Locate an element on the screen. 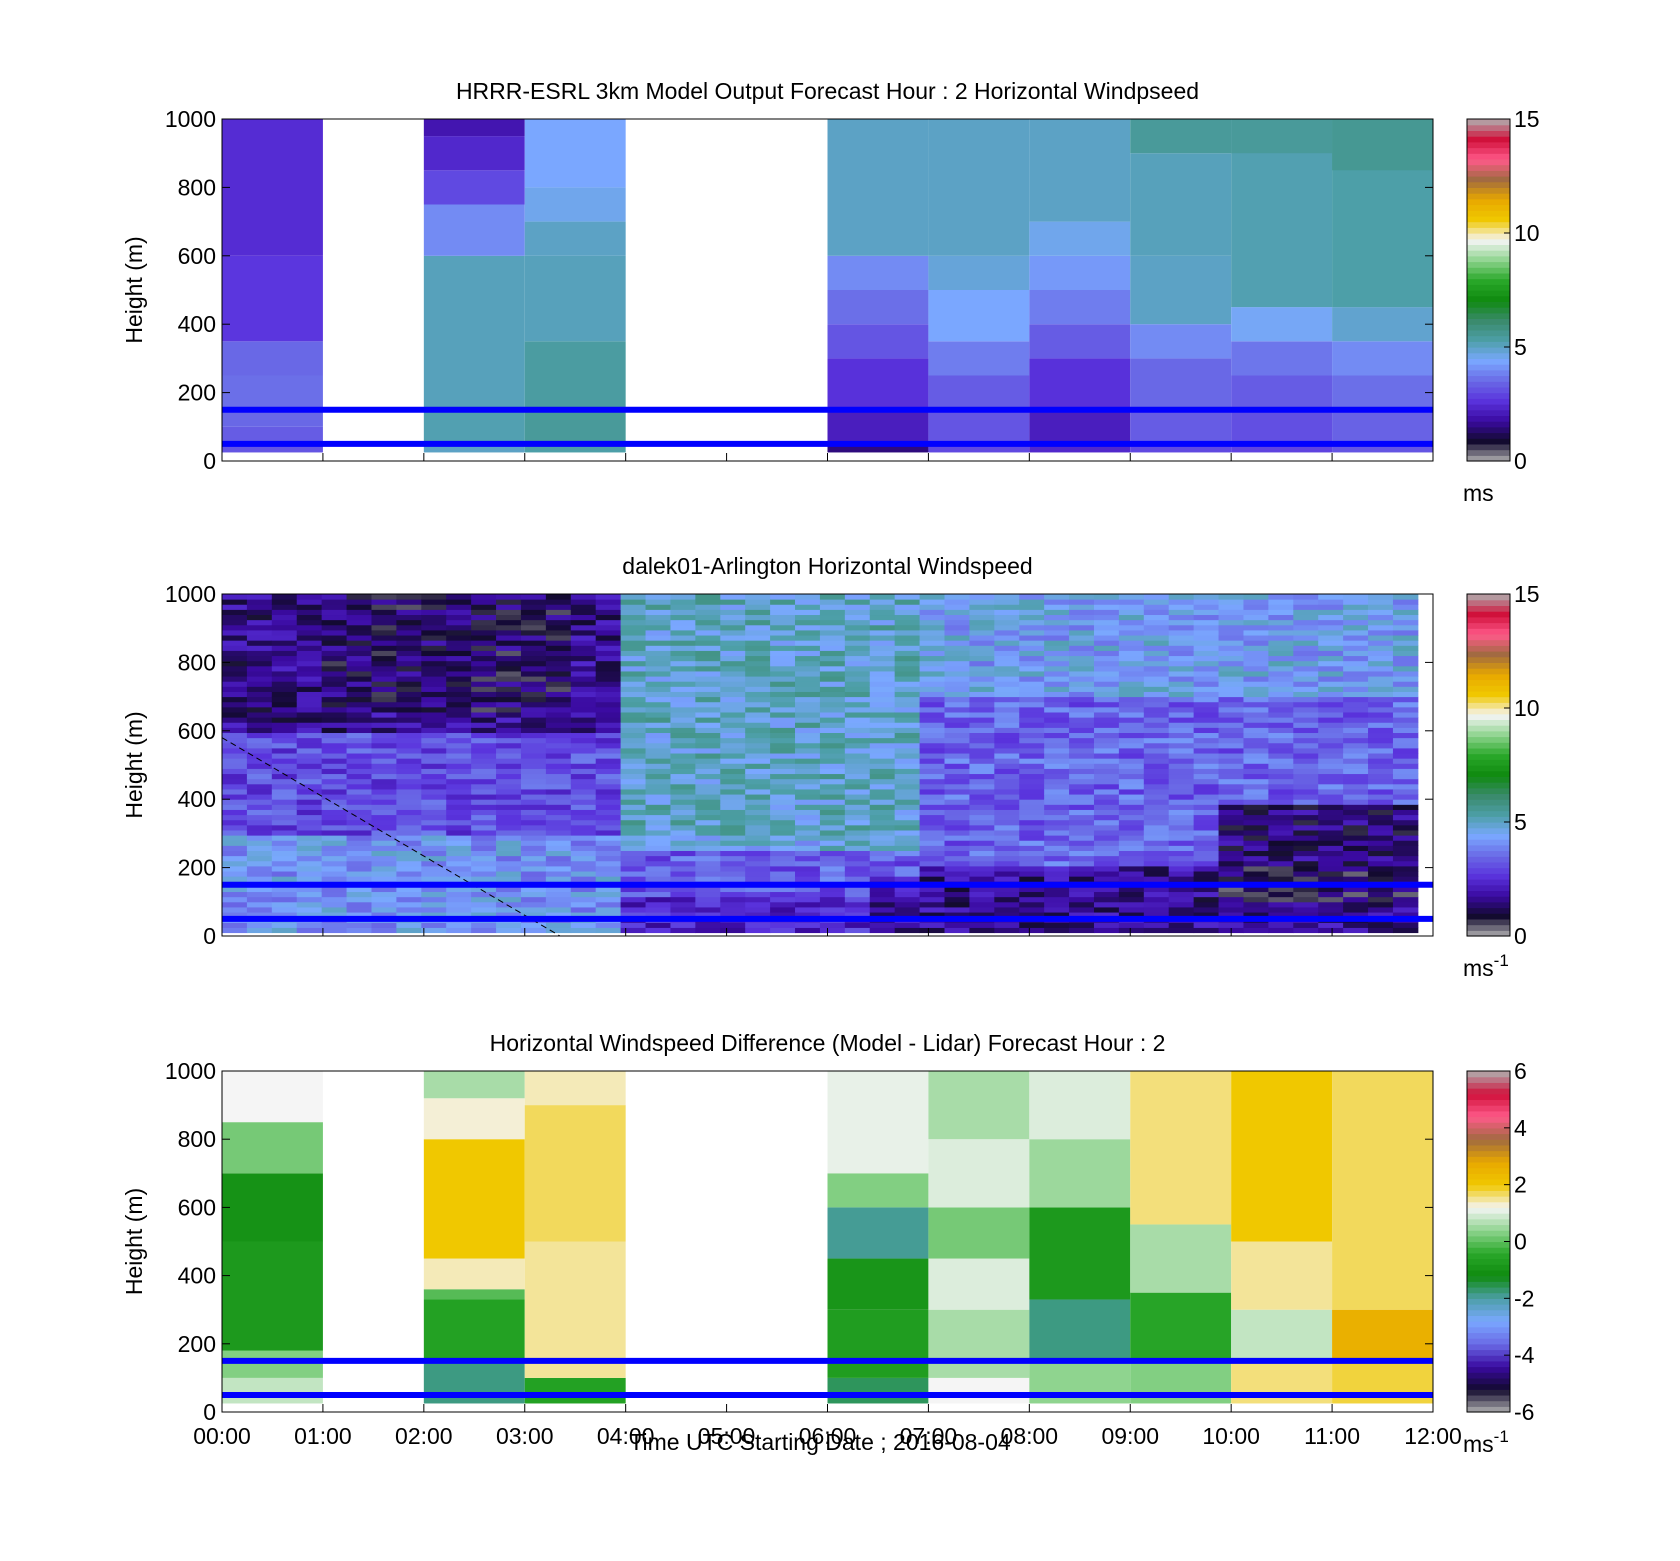 Image resolution: width=1680 pixels, height=1561 pixels. y-tick-label: 200 is located at coordinates (197, 868).